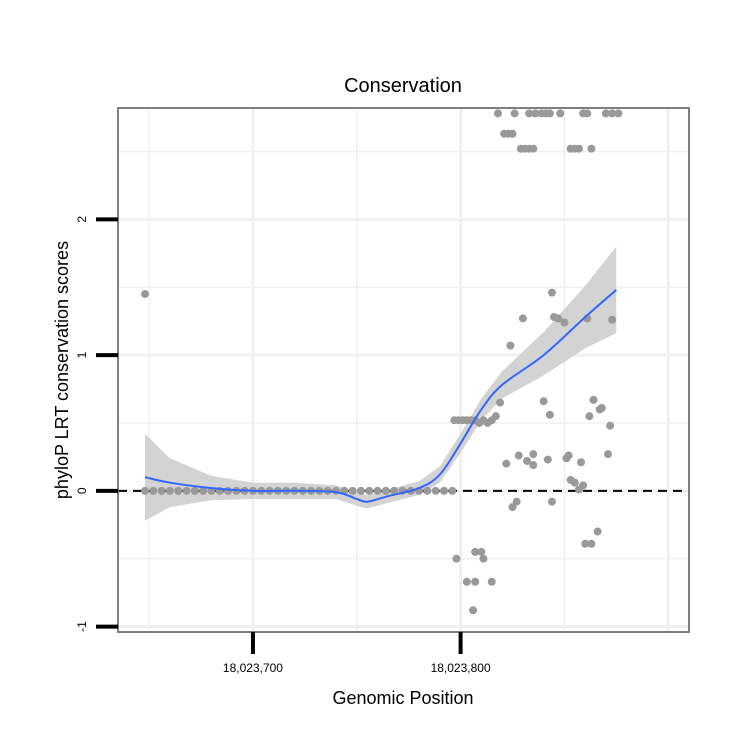 This screenshot has height=750, width=750. I want to click on x-tick-label: 18,023,800, so click(461, 668).